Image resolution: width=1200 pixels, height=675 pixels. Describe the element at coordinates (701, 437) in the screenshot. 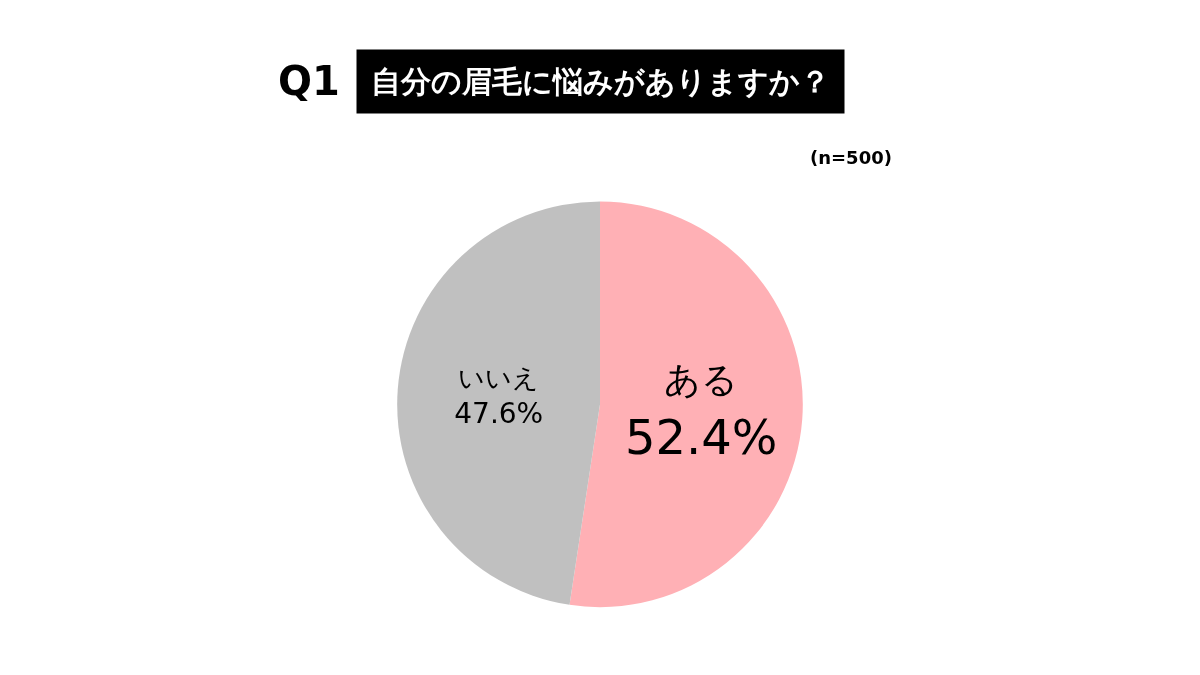

I see `data-label: 52.4%` at that location.